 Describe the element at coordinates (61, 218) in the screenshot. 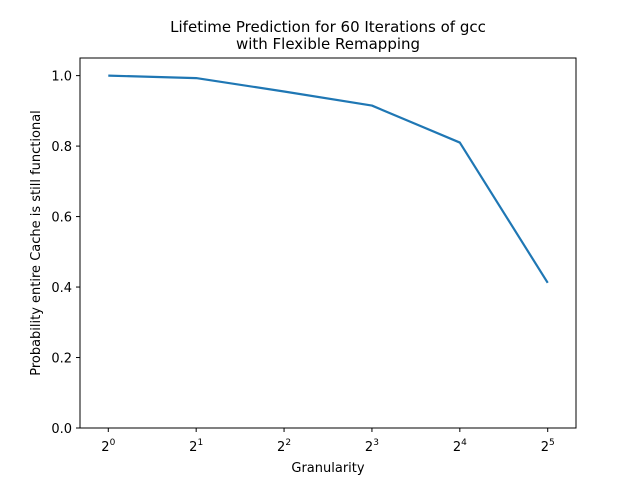

I see `y-tick-label: 0.6` at that location.